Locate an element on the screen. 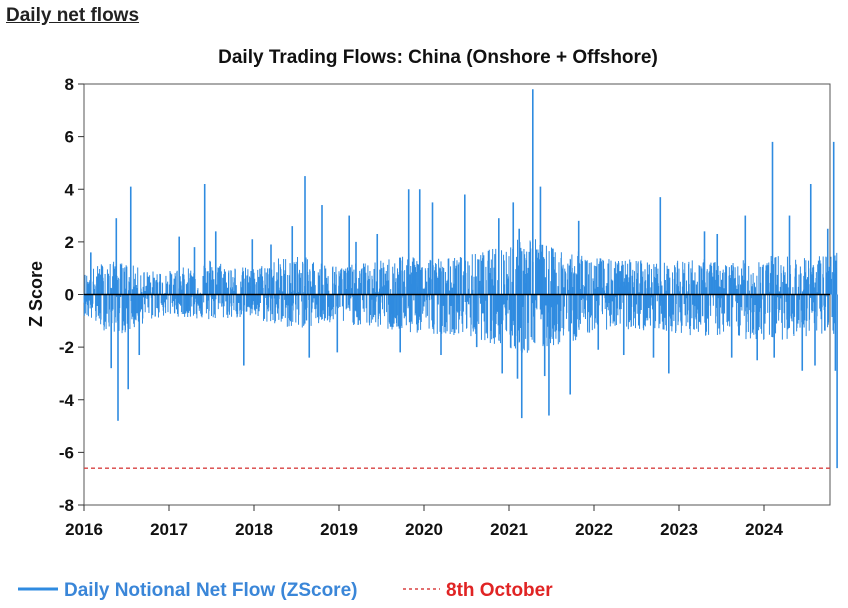 This screenshot has height=608, width=848. x-tick-label: 2018 is located at coordinates (254, 529).